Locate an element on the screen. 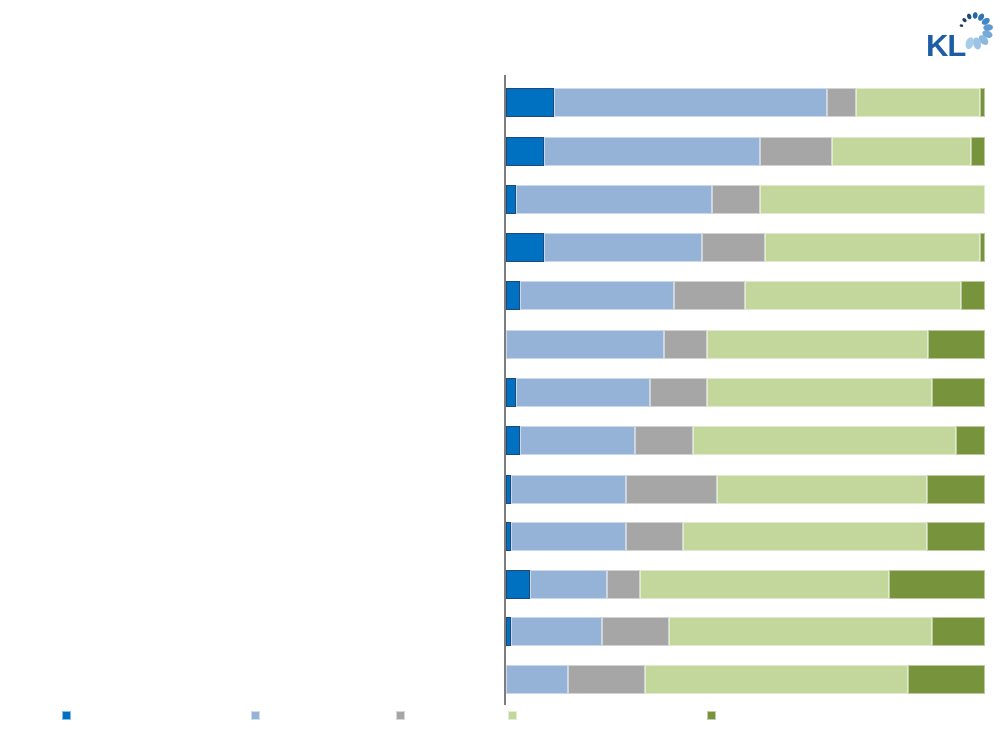 The height and width of the screenshot is (750, 1000). kl-logo-text: KL is located at coordinates (945, 45).